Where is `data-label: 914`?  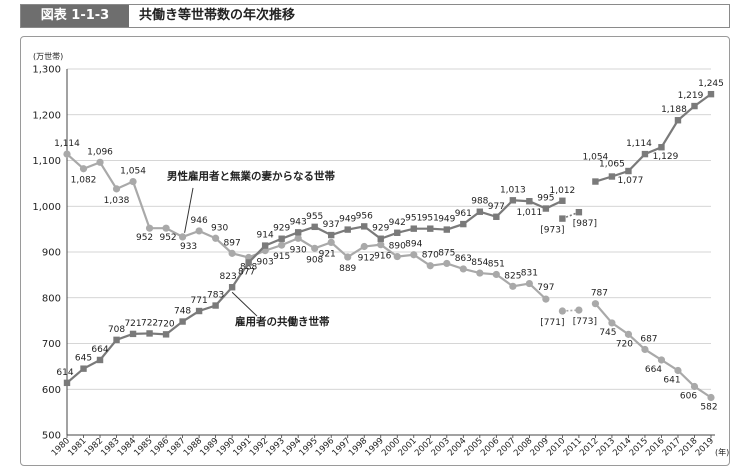 data-label: 914 is located at coordinates (265, 236).